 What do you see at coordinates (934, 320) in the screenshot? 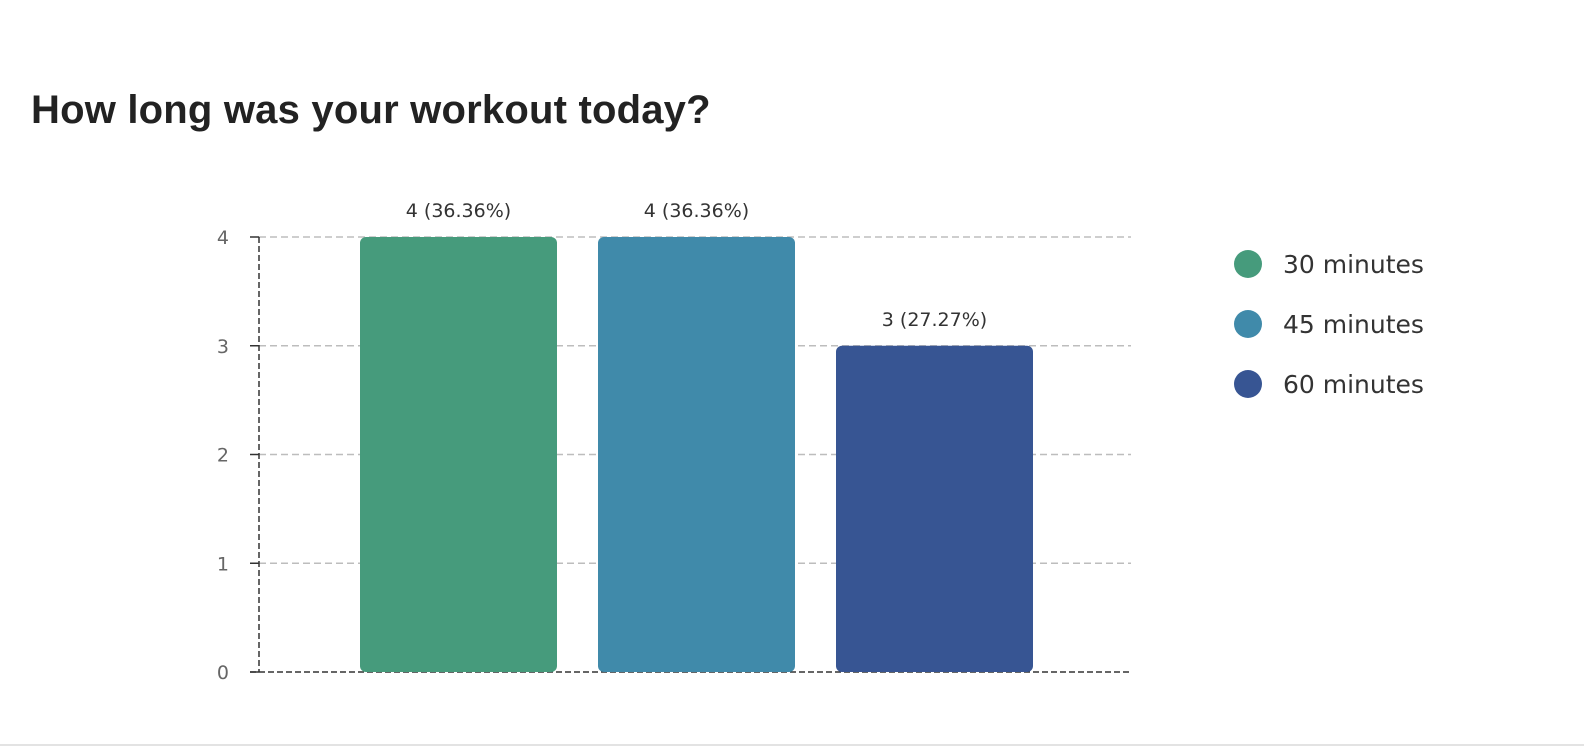
I see `data-label-60-minutes: 3 (27.27%)` at bounding box center [934, 320].